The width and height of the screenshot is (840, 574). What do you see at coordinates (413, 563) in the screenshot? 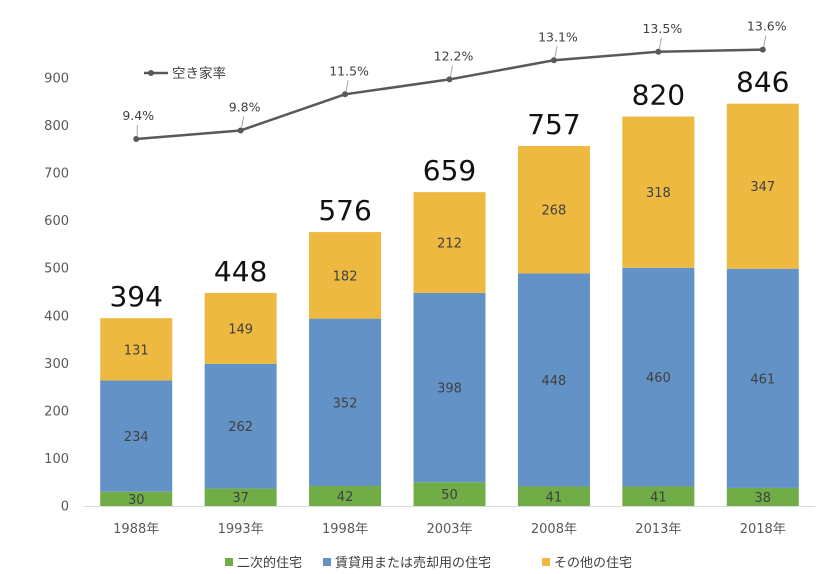
I see `legend-label: 賃貸用または売却用の住宅` at bounding box center [413, 563].